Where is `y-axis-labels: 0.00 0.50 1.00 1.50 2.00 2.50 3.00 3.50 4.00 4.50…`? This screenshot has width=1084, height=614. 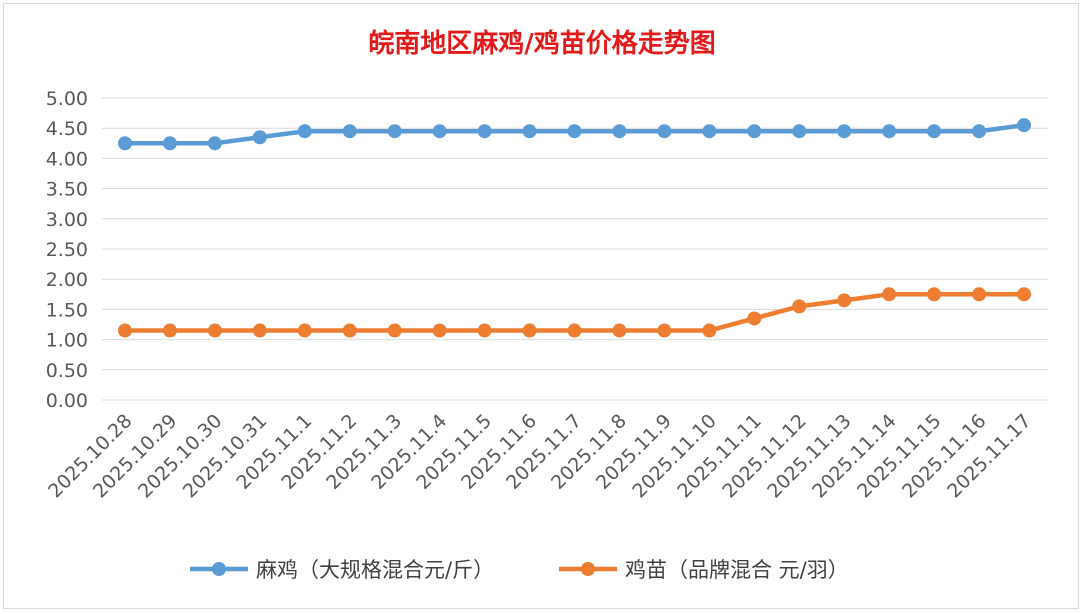 y-axis-labels: 0.00 0.50 1.00 1.50 2.00 2.50 3.00 3.50 4.00 4.50… is located at coordinates (67, 250).